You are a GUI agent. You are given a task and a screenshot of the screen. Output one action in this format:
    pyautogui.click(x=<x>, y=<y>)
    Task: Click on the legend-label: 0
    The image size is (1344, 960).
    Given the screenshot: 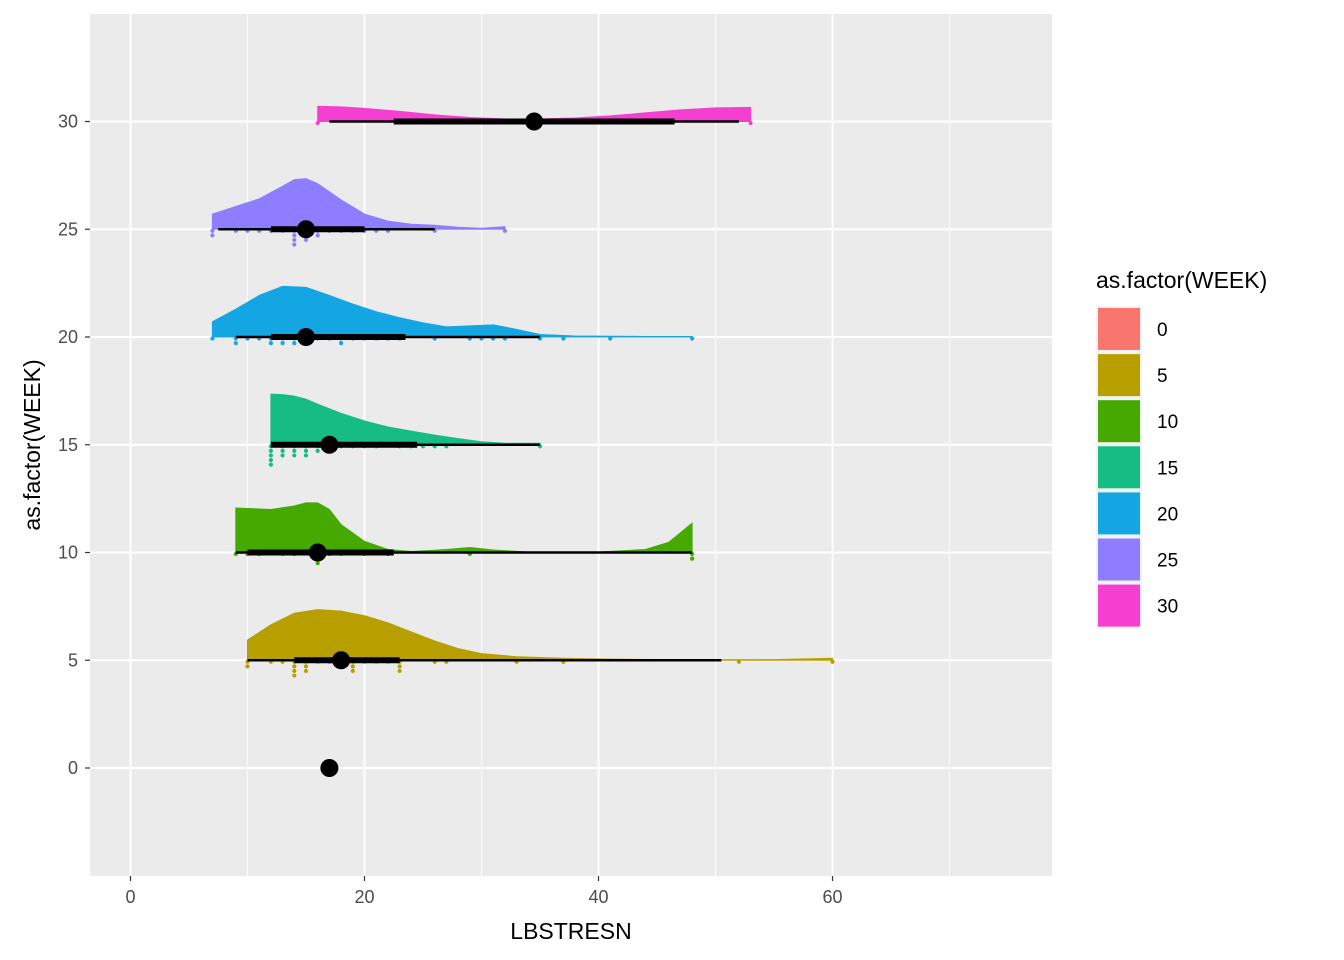 What is the action you would take?
    pyautogui.click(x=1162, y=330)
    